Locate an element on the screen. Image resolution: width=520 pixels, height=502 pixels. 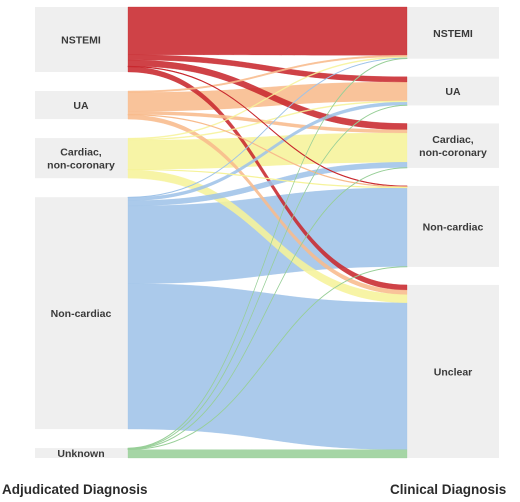
right-node-label: Unclear is located at coordinates (453, 372).